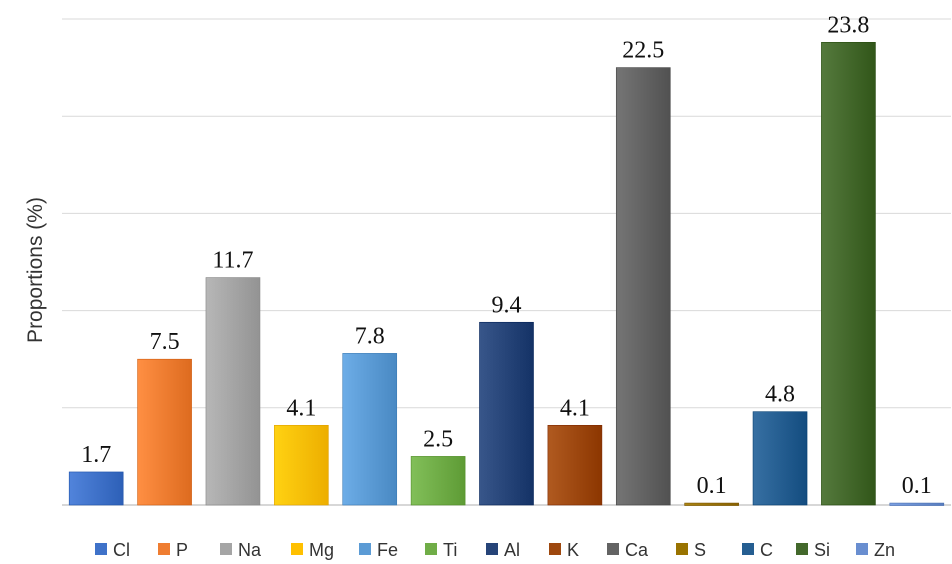 Image resolution: width=952 pixels, height=564 pixels. What do you see at coordinates (822, 550) in the screenshot?
I see `legend-label-si: Si` at bounding box center [822, 550].